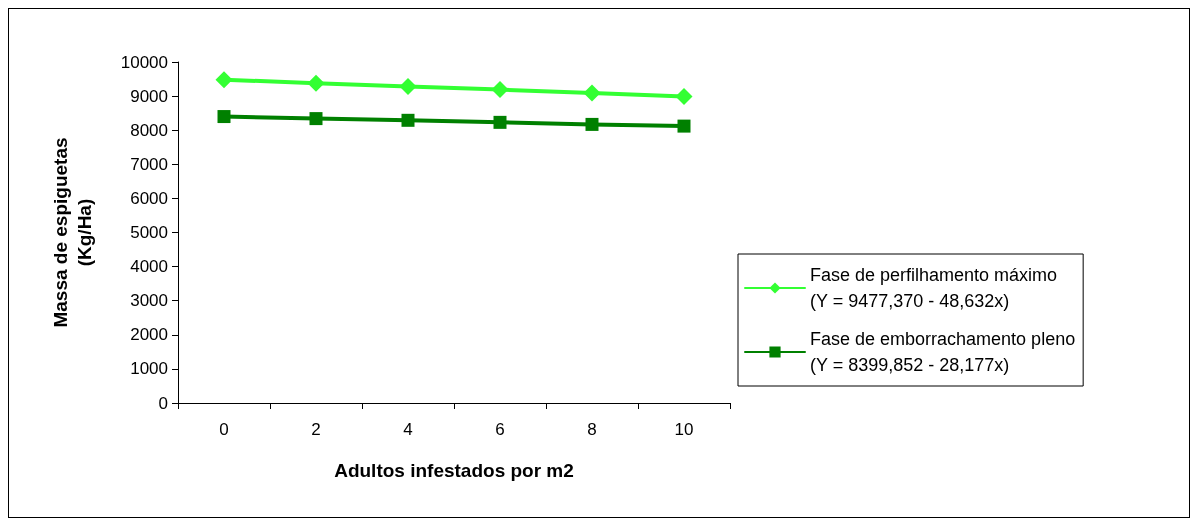 Image resolution: width=1200 pixels, height=526 pixels. I want to click on y-tick-label: 1000, so click(149, 369).